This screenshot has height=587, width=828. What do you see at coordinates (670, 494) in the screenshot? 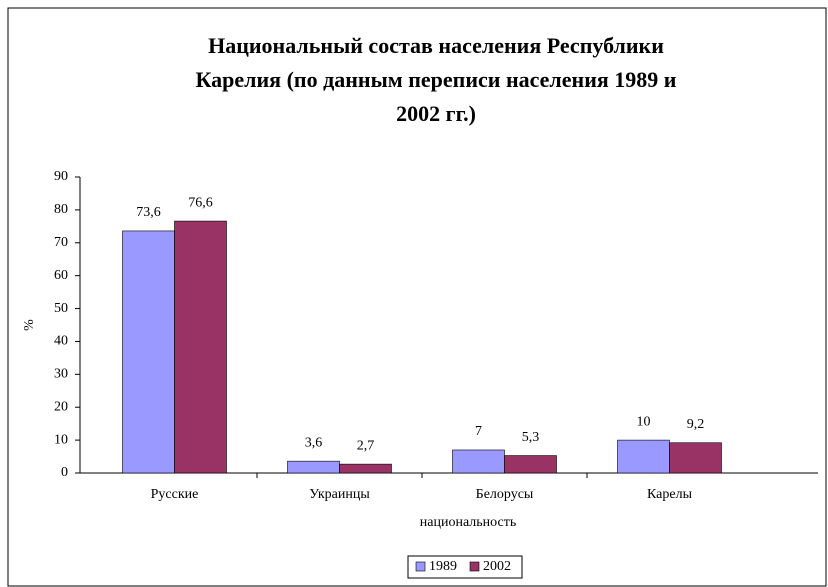
I see `x-tick-label: Карелы` at bounding box center [670, 494].